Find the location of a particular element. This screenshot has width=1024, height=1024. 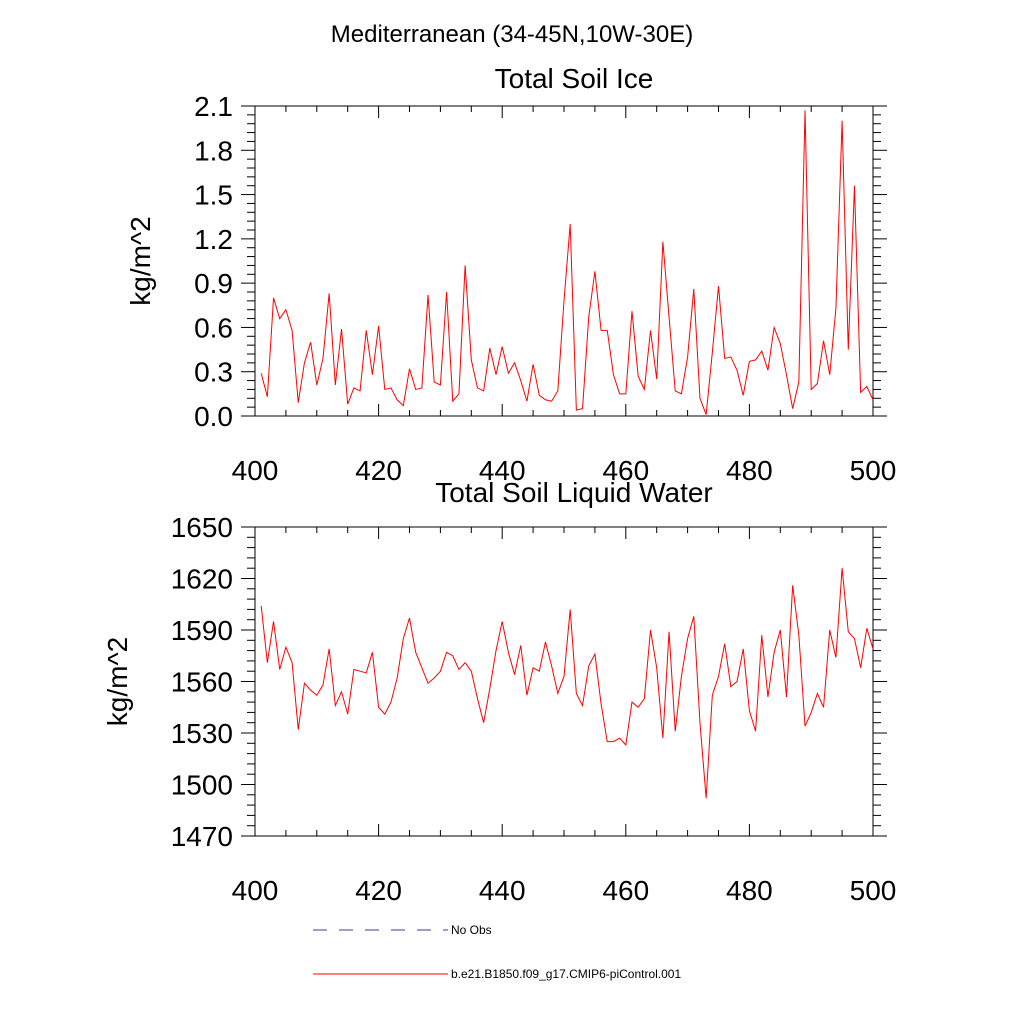

figure-title: Mediterranean (34-45N,10W-30E) is located at coordinates (512, 34).